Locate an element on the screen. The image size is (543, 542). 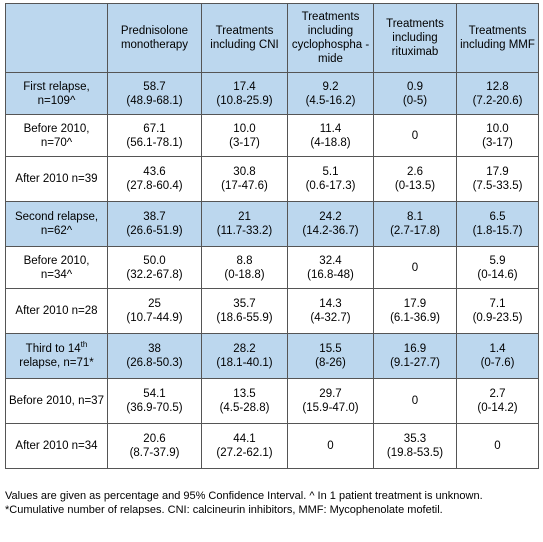
confidence-interval: (15.9-47.0) is located at coordinates (330, 408).